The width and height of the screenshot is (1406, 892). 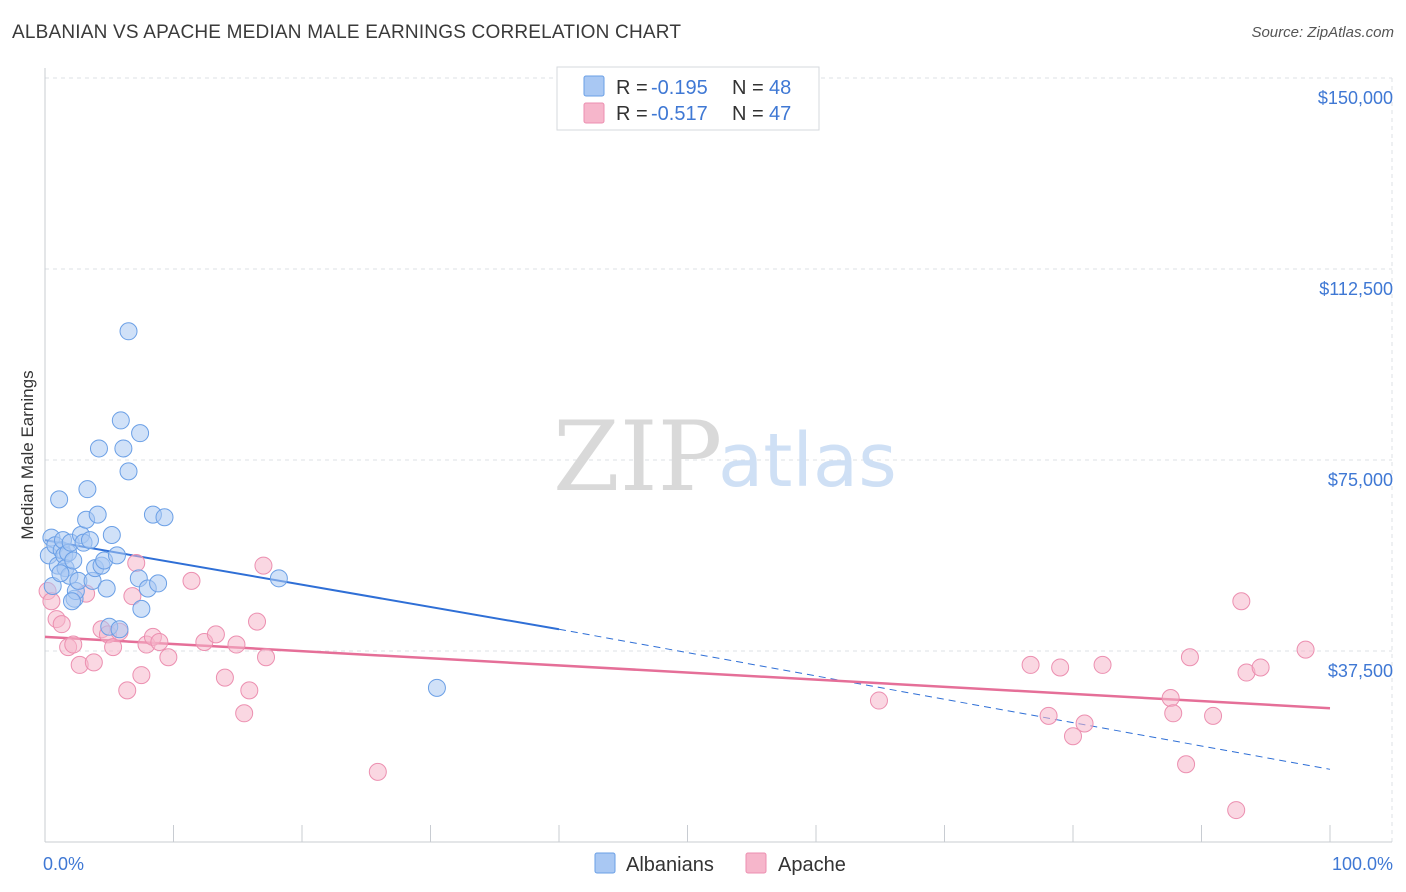 I want to click on legend-r-value-1: -0.195, so click(x=679, y=88).